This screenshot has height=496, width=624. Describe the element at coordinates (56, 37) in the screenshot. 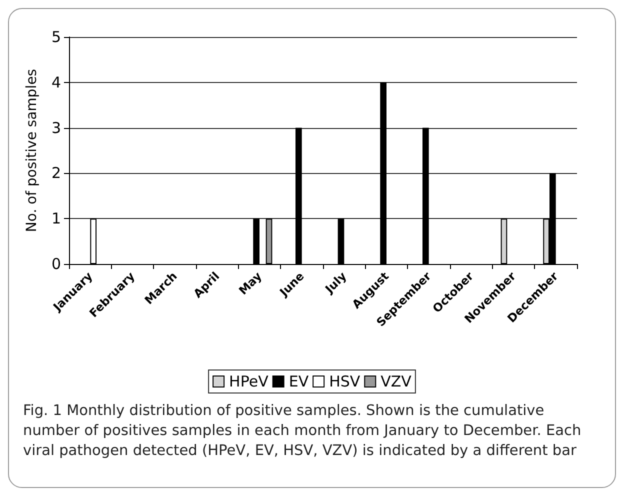

I see `y-tick-label: 5` at that location.